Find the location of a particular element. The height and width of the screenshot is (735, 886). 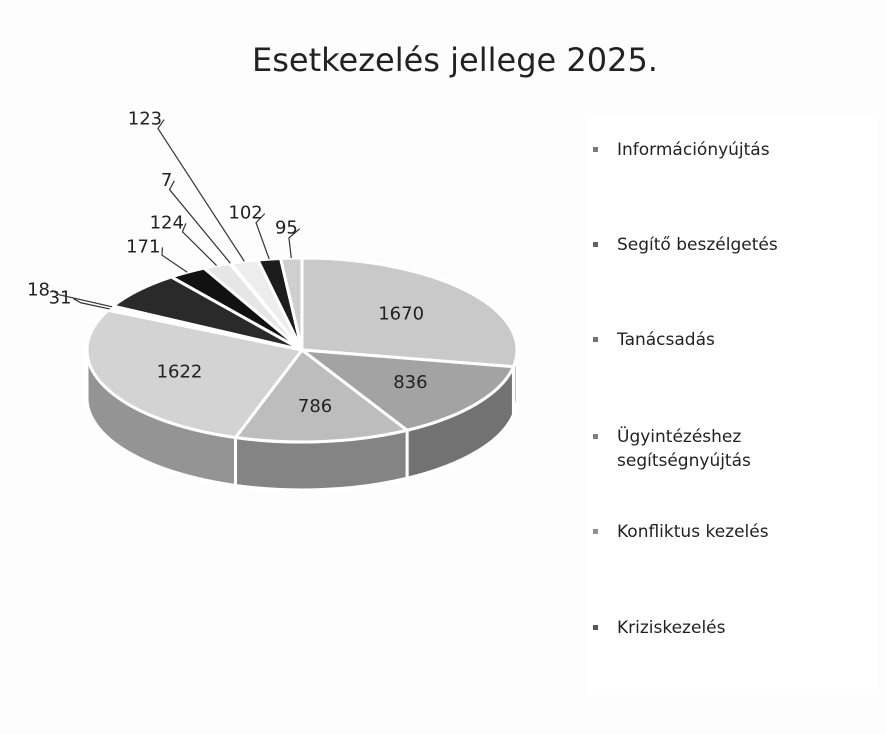

data-label: 124 is located at coordinates (167, 222).